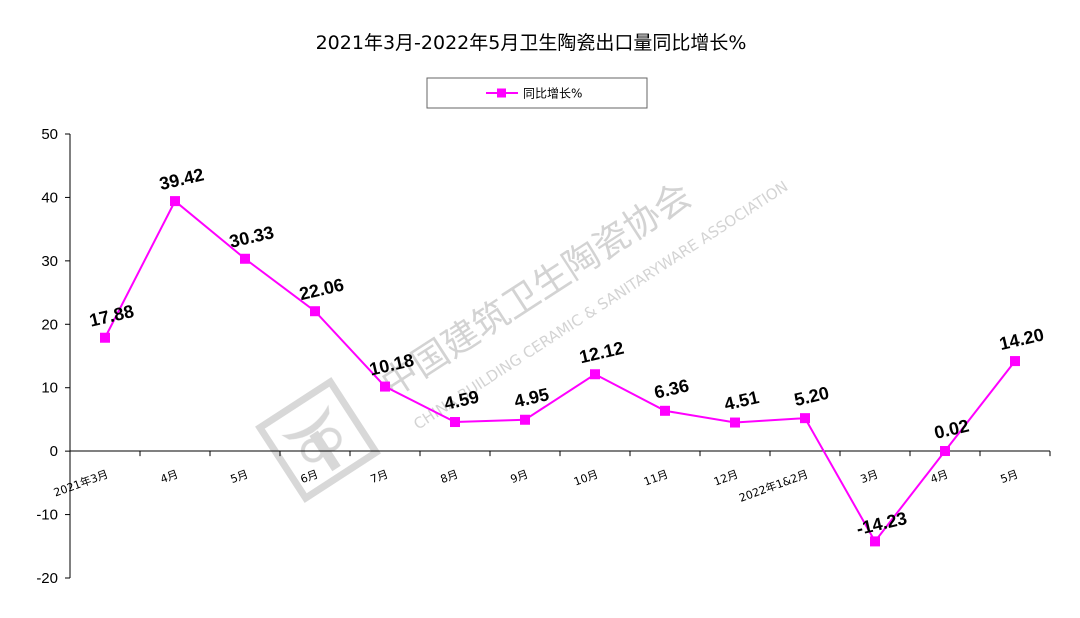 Image resolution: width=1080 pixels, height=618 pixels. I want to click on x-tick-label: 2022年1&2月, so click(773, 486).